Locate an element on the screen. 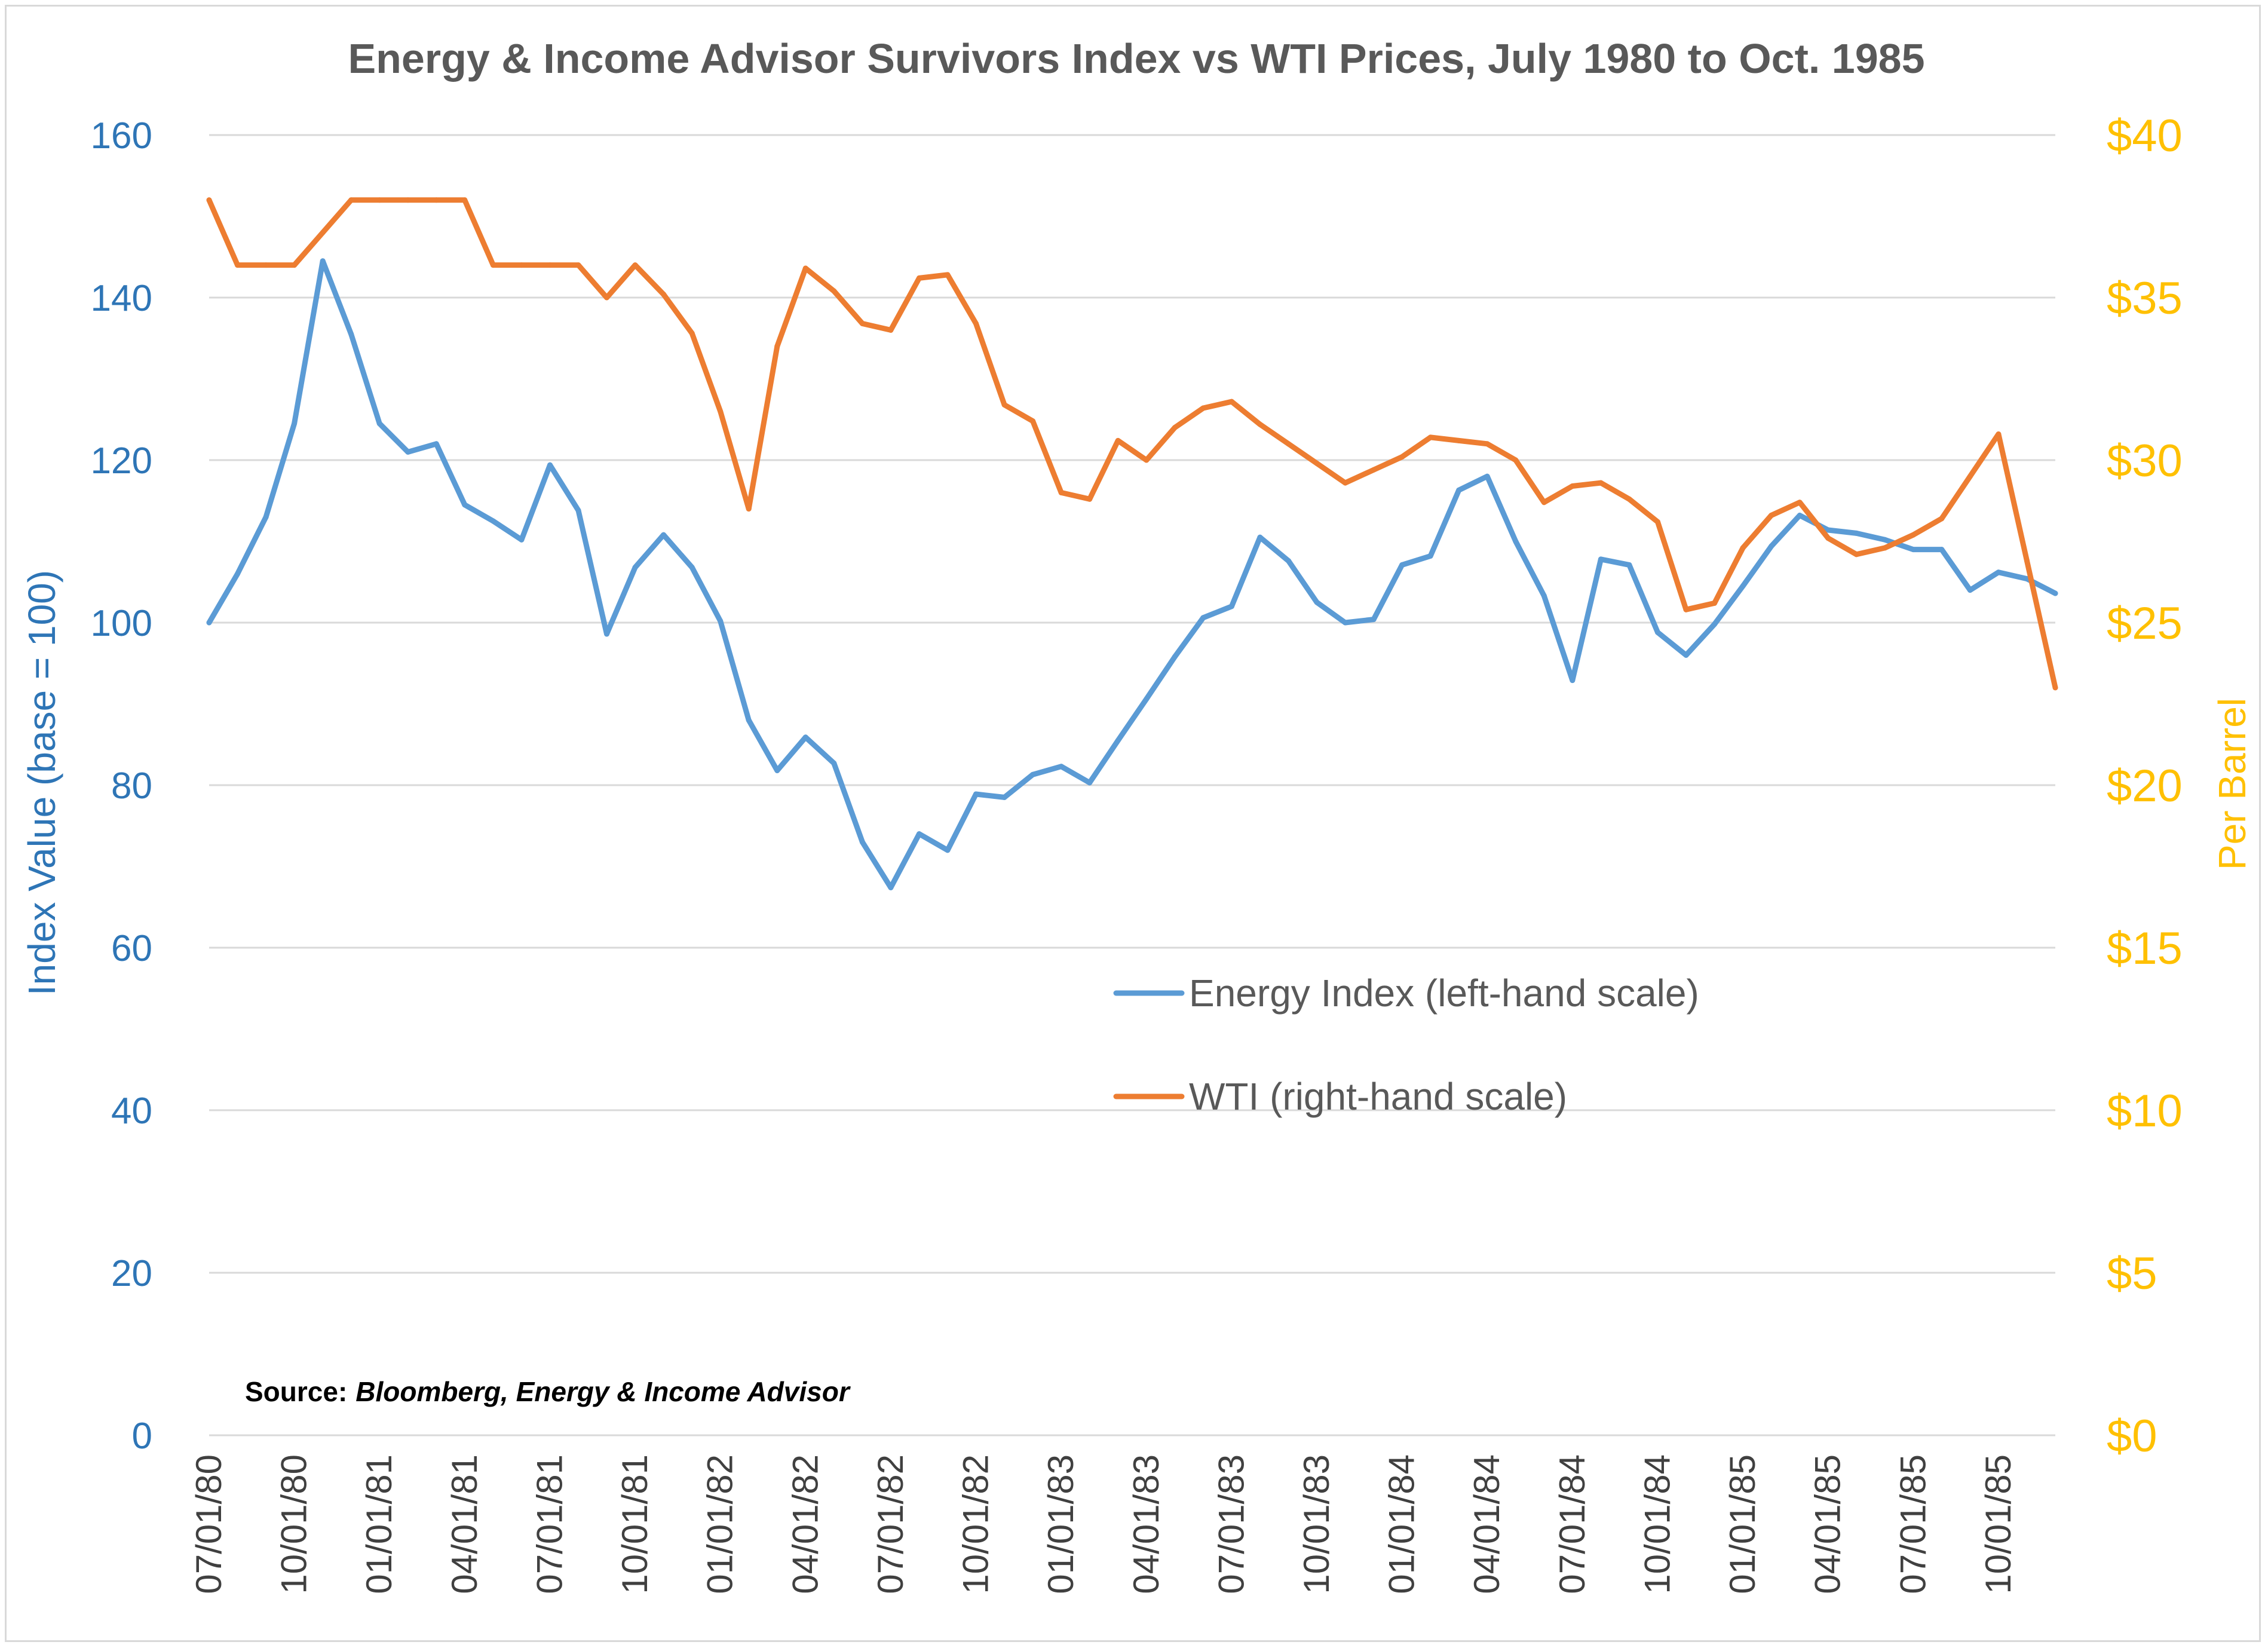  right-tick-label: $30 is located at coordinates (2145, 461).